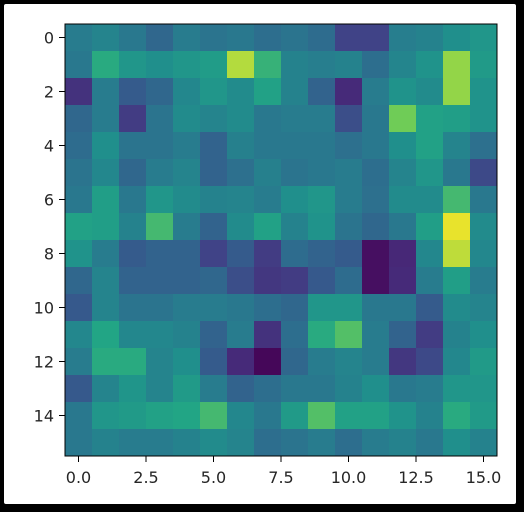 The image size is (524, 512). I want to click on heatmap-cell-r9-c7, so click(268, 281).